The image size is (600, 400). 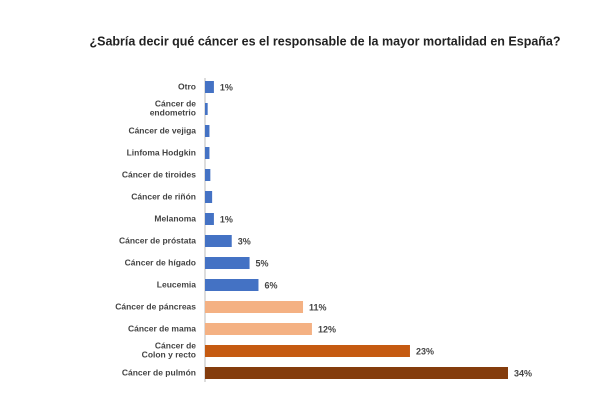 I want to click on value-label: 34%, so click(x=523, y=373).